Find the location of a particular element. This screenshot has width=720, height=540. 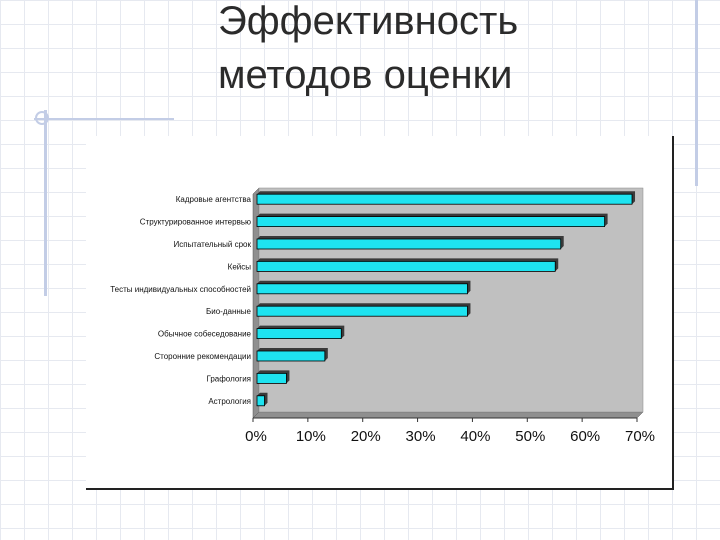

x-tick-label: 0% is located at coordinates (256, 436).